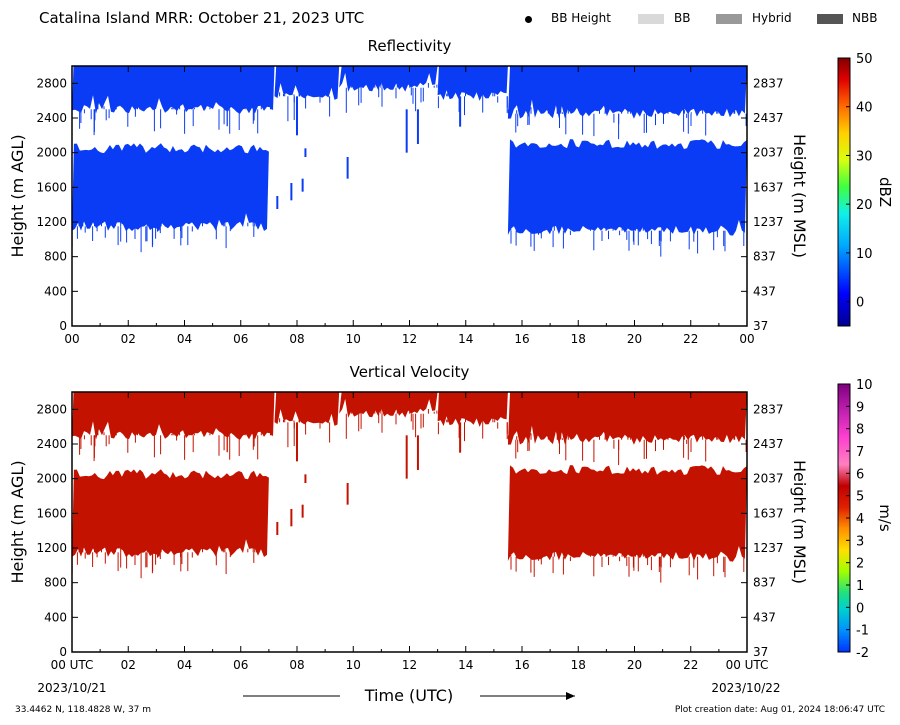 This screenshot has height=725, width=900. What do you see at coordinates (745, 688) in the screenshot?
I see `end-date-label: 2023/10/22` at bounding box center [745, 688].